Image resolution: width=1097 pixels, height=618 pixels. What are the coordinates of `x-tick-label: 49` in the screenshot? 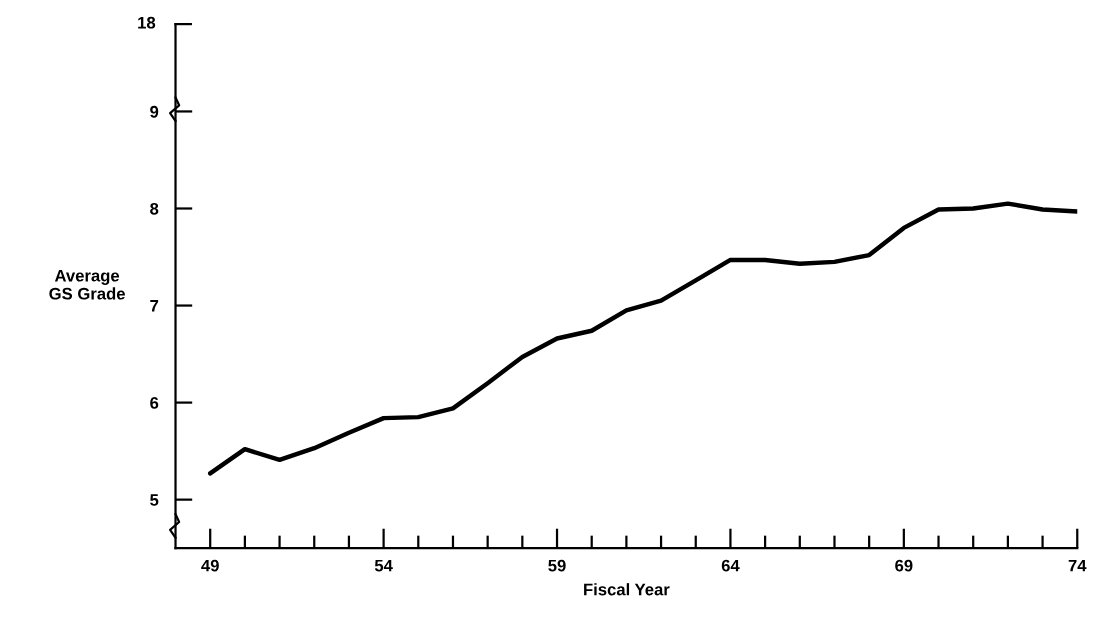 It's located at (210, 565).